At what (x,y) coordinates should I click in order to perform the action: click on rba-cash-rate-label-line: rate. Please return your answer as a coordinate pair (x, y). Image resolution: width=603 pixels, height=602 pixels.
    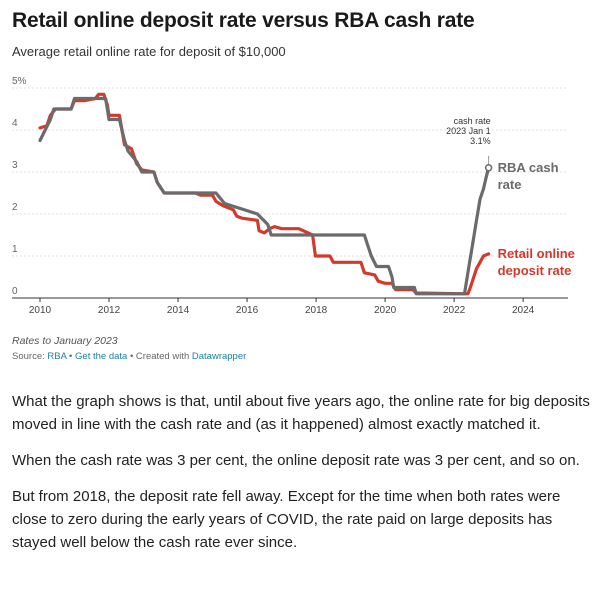
    Looking at the image, I should click on (510, 184).